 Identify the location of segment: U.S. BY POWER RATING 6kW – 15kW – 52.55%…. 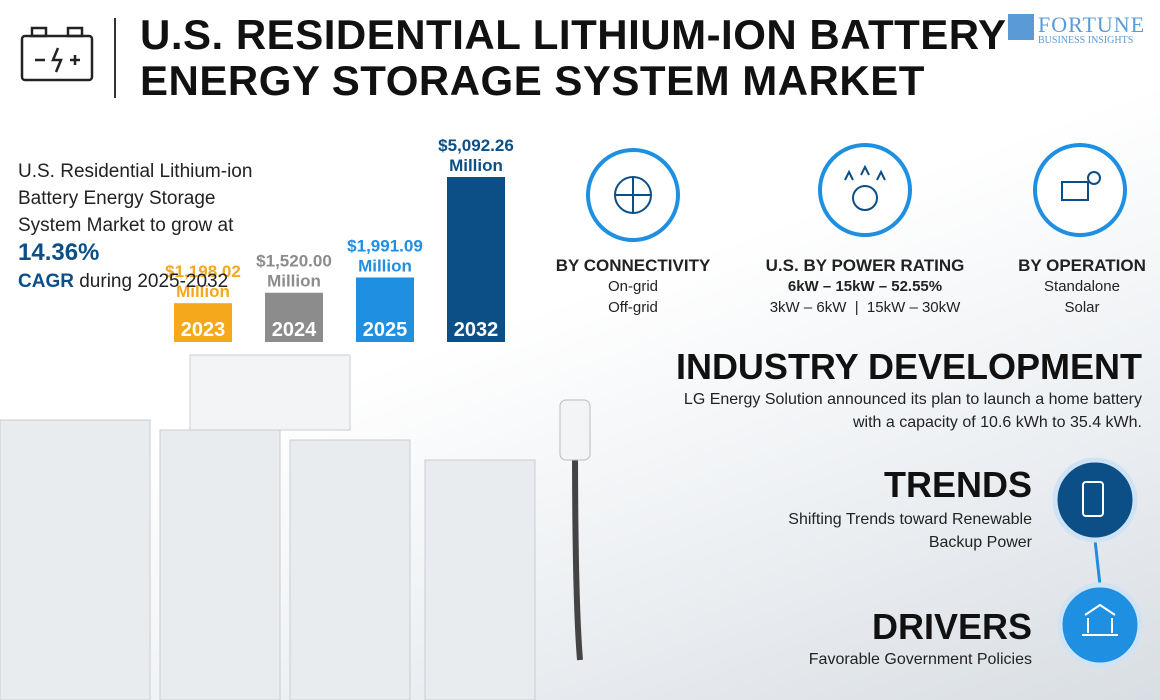
(865, 286).